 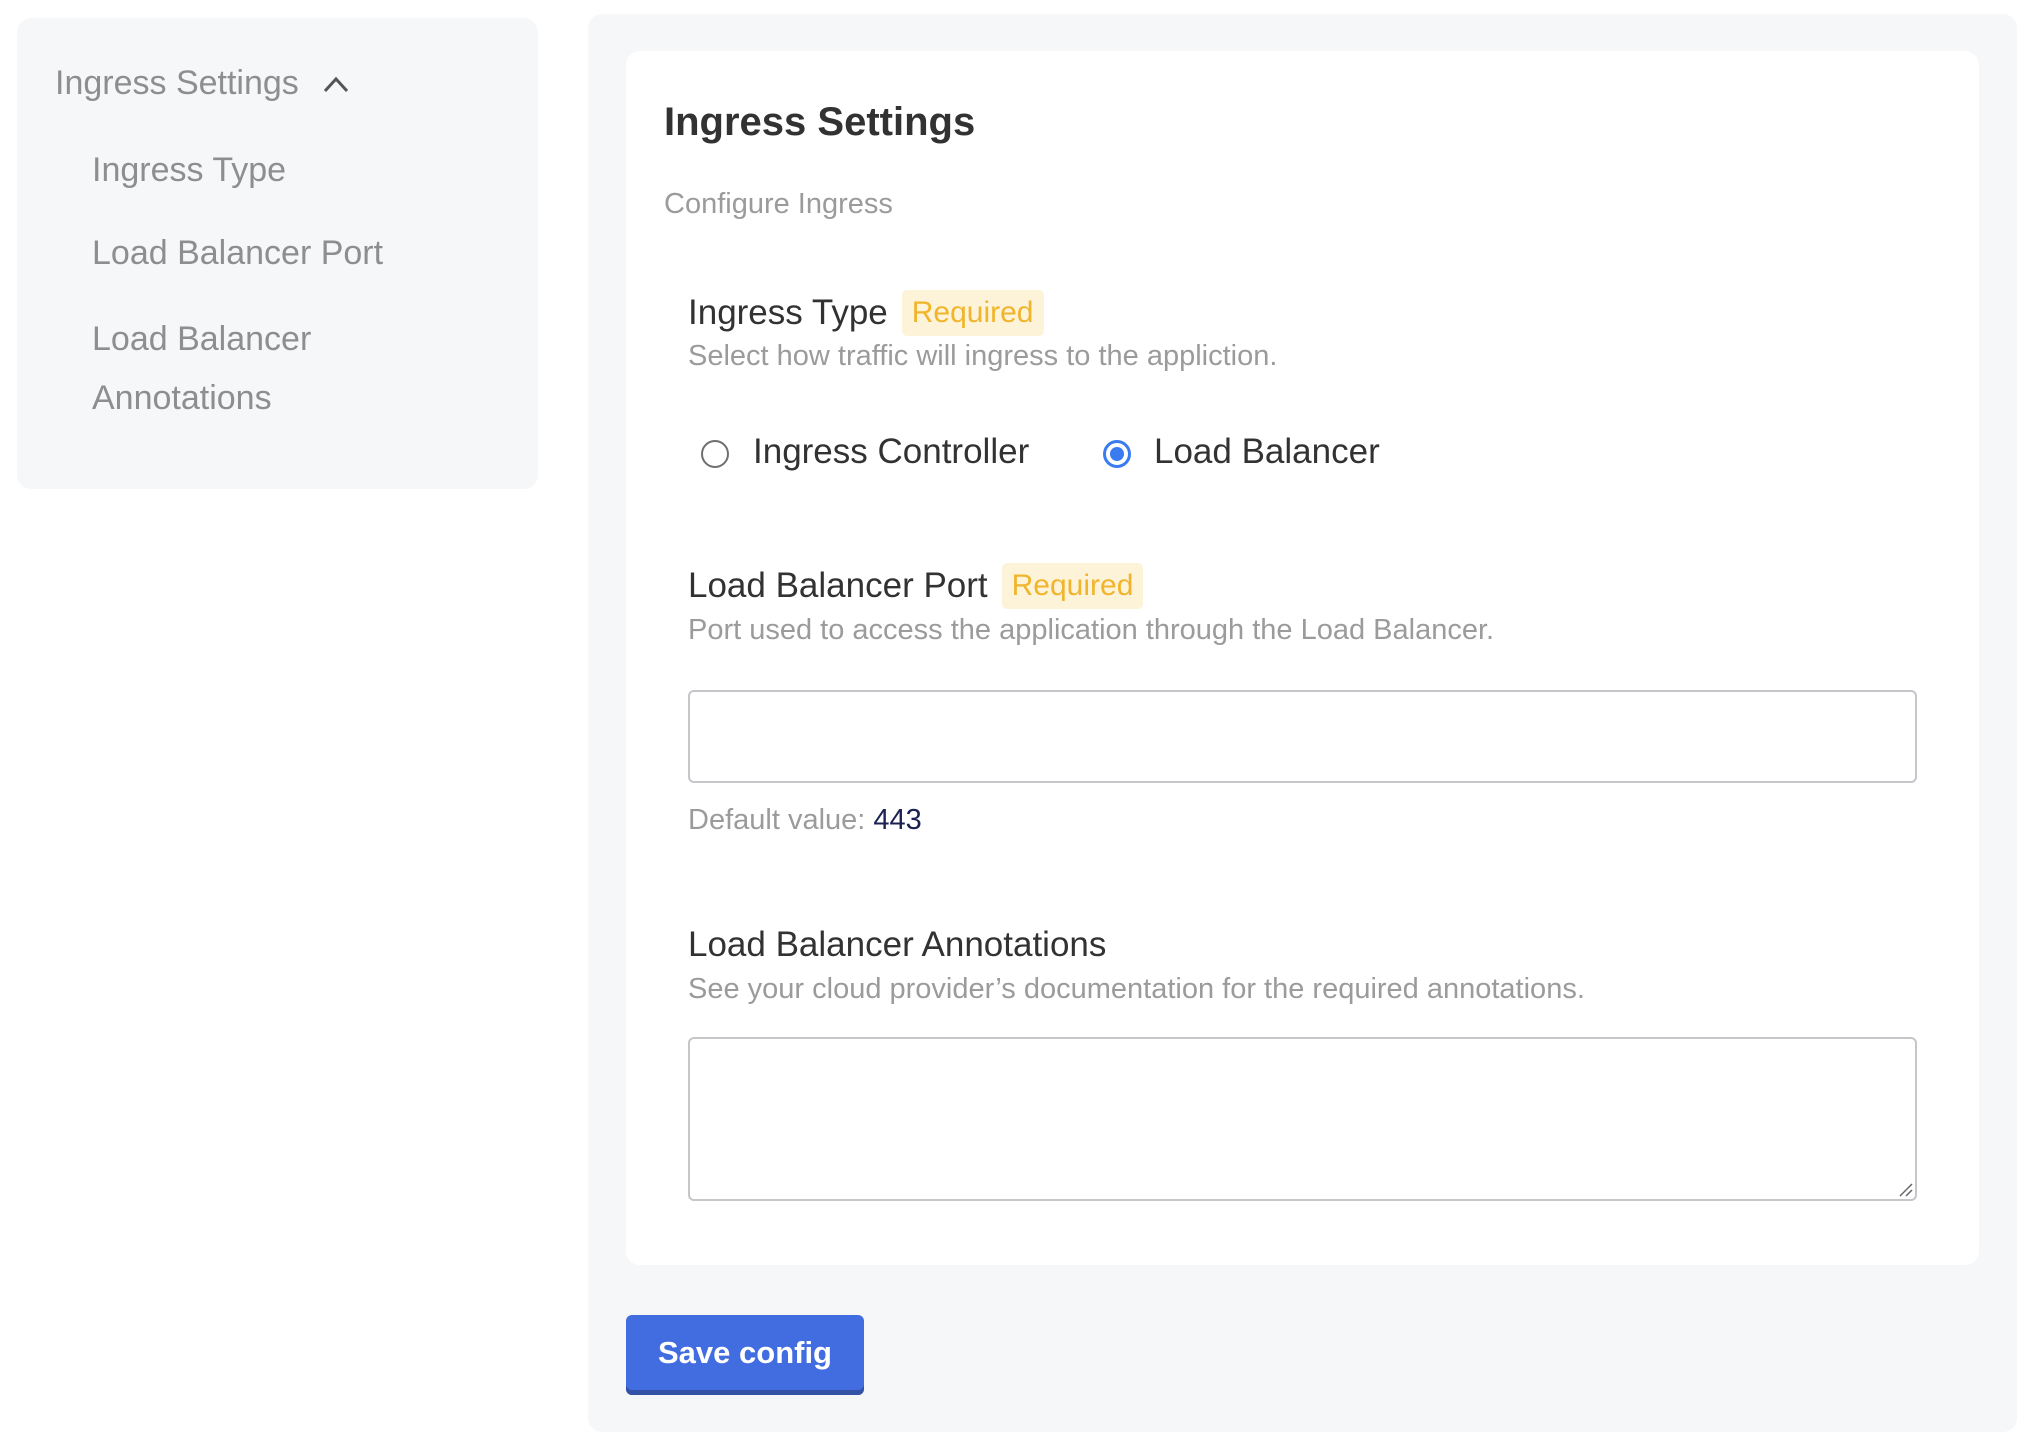 I want to click on default-value: 443, so click(x=897, y=820).